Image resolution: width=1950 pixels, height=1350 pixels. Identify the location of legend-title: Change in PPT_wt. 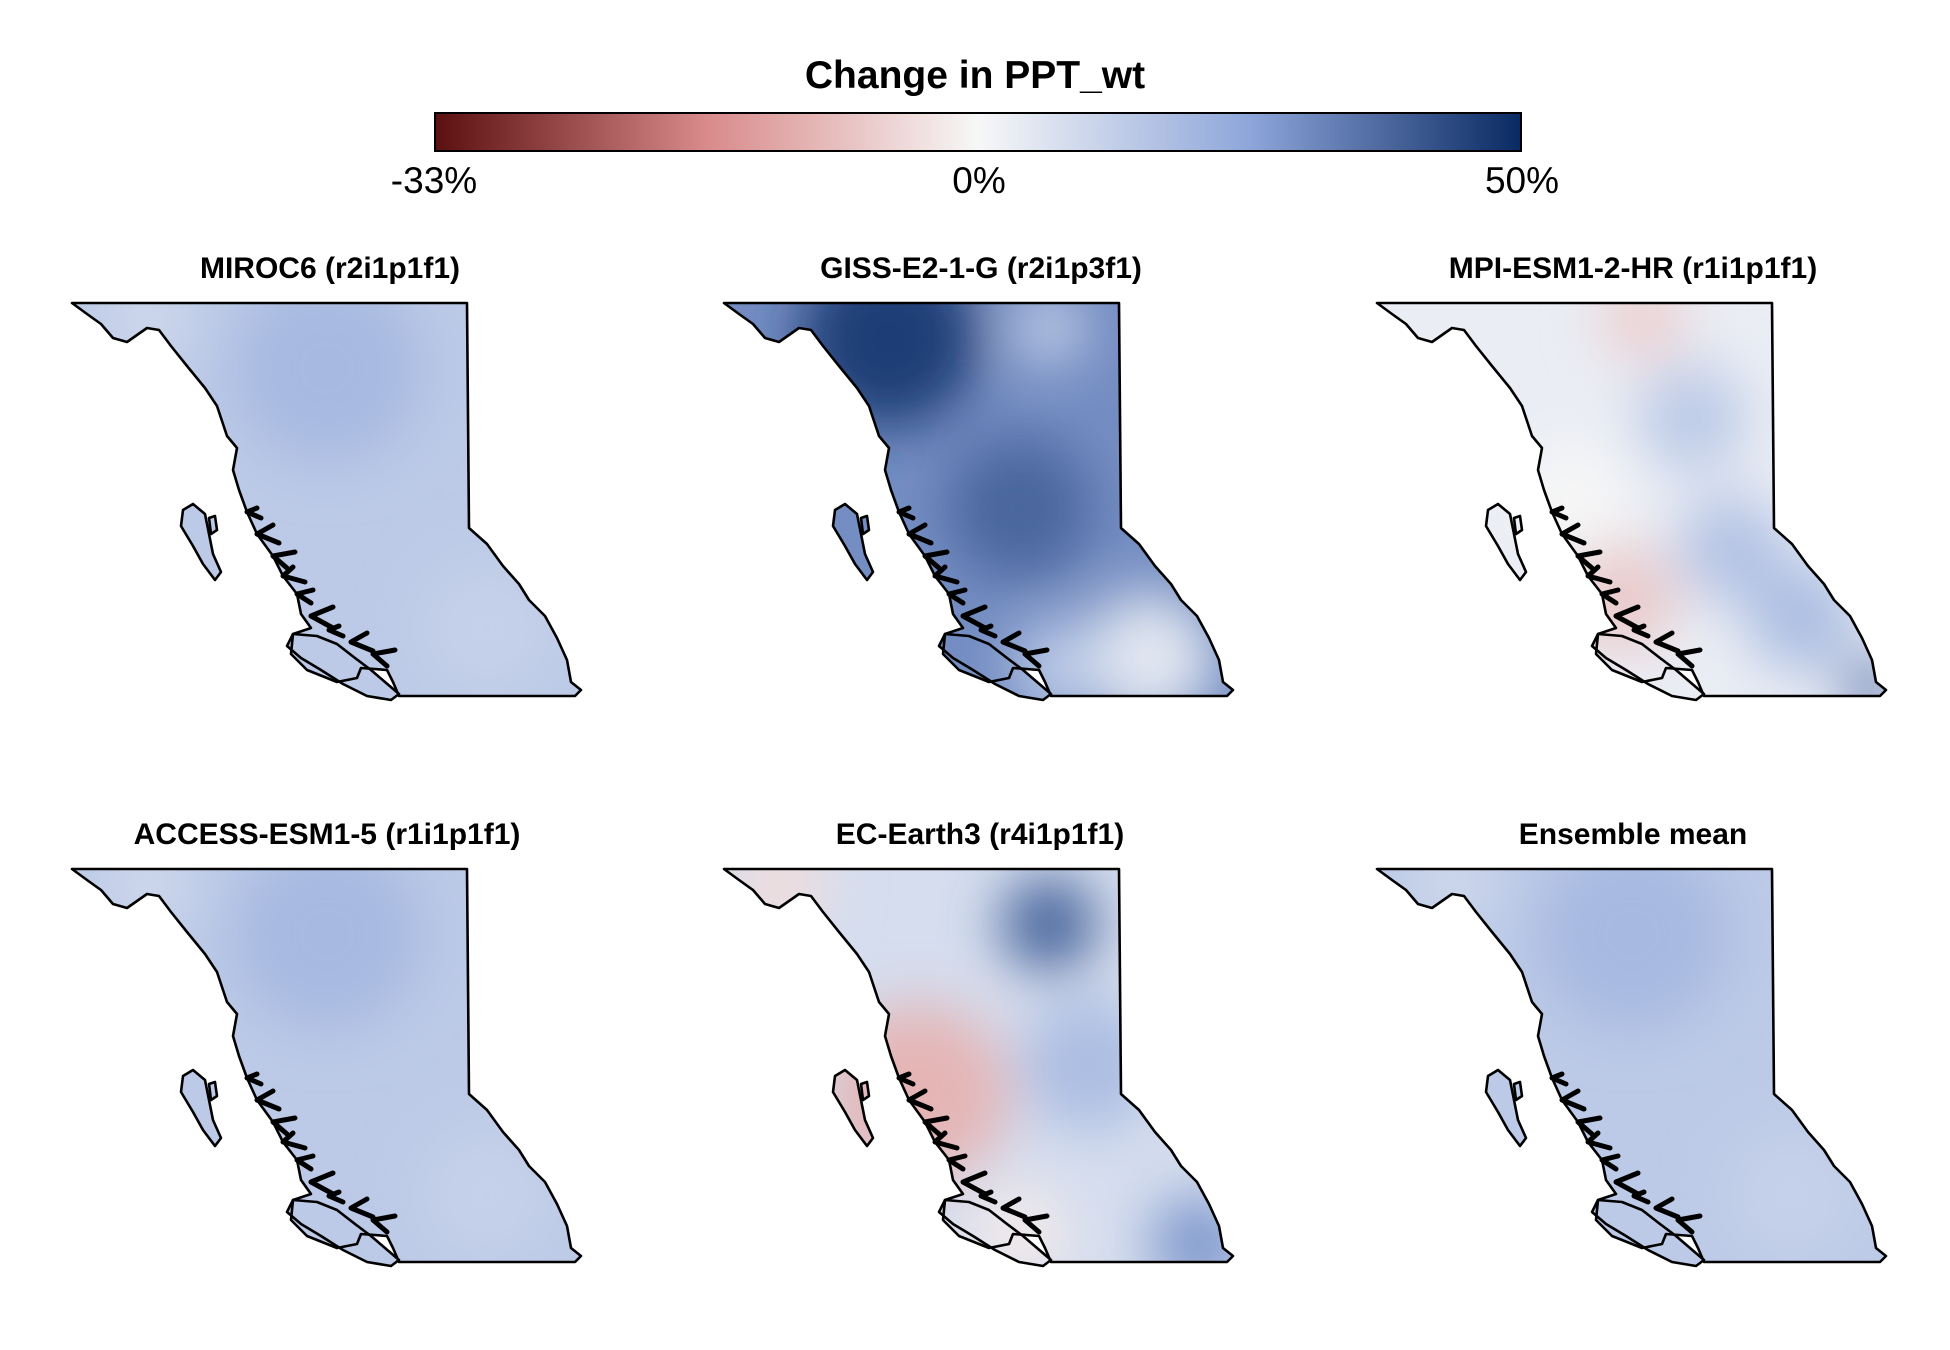
(975, 75).